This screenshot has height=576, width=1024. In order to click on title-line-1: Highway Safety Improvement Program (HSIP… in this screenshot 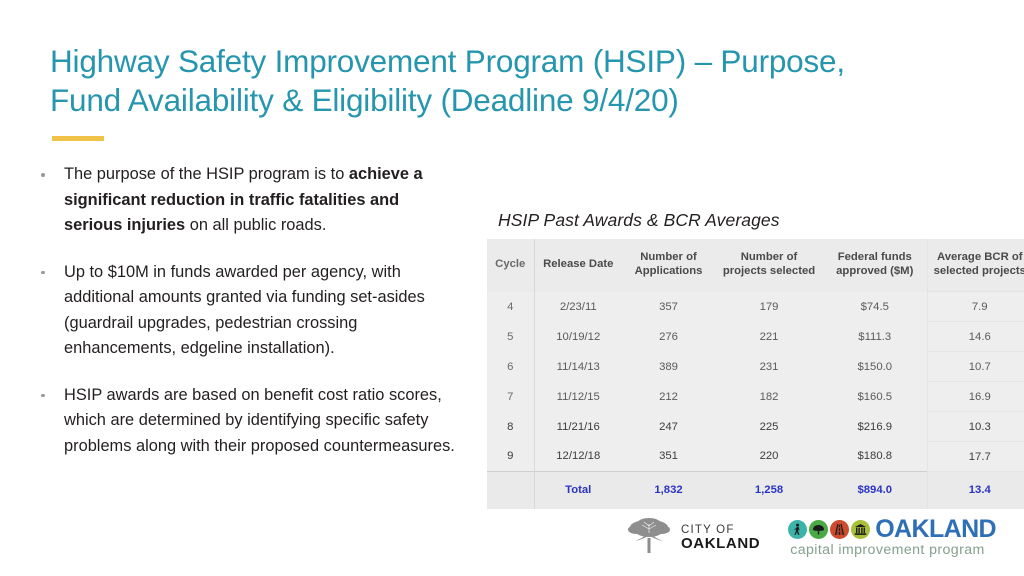, I will do `click(447, 61)`.